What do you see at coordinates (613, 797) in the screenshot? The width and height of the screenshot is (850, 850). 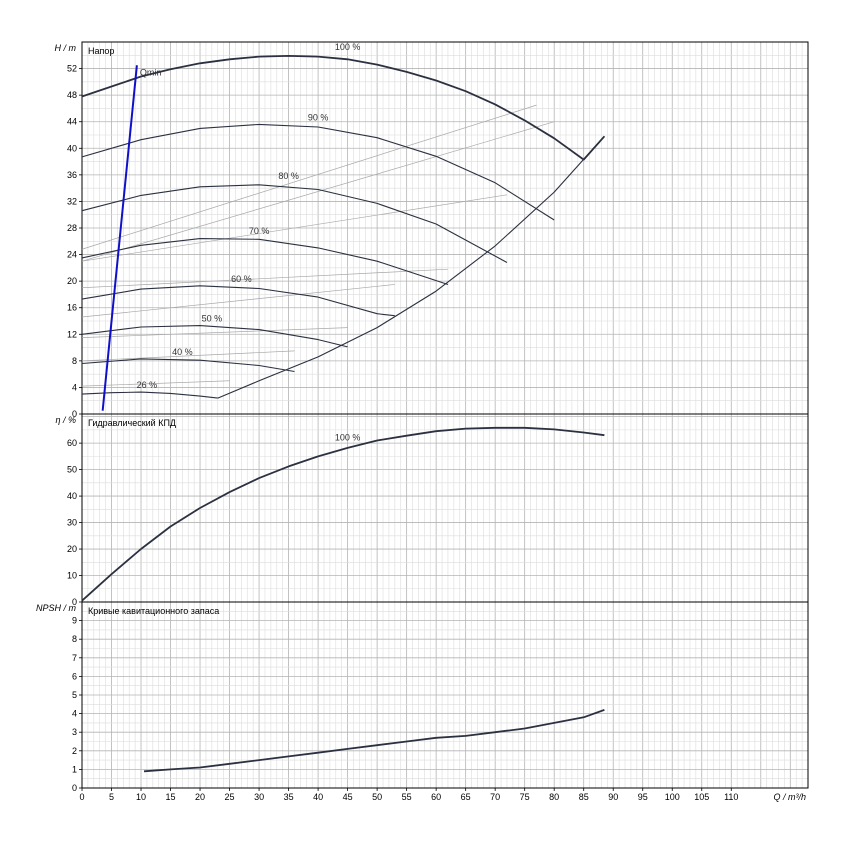 I see `x-tick-label: 90` at bounding box center [613, 797].